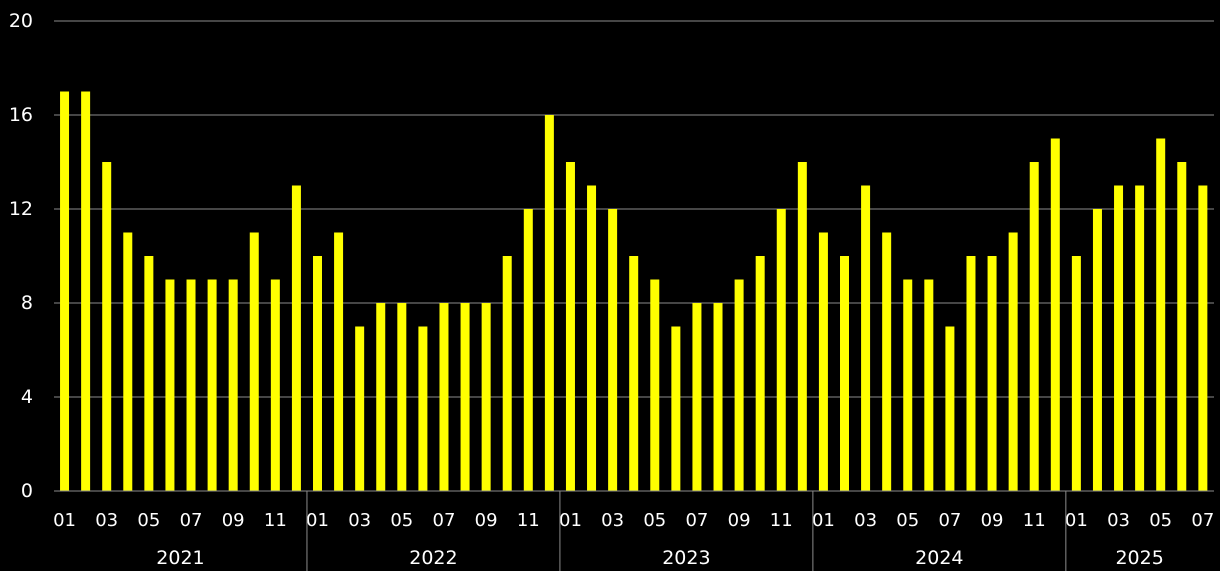 The image size is (1220, 571). I want to click on y-tick-label: 16, so click(21, 115).